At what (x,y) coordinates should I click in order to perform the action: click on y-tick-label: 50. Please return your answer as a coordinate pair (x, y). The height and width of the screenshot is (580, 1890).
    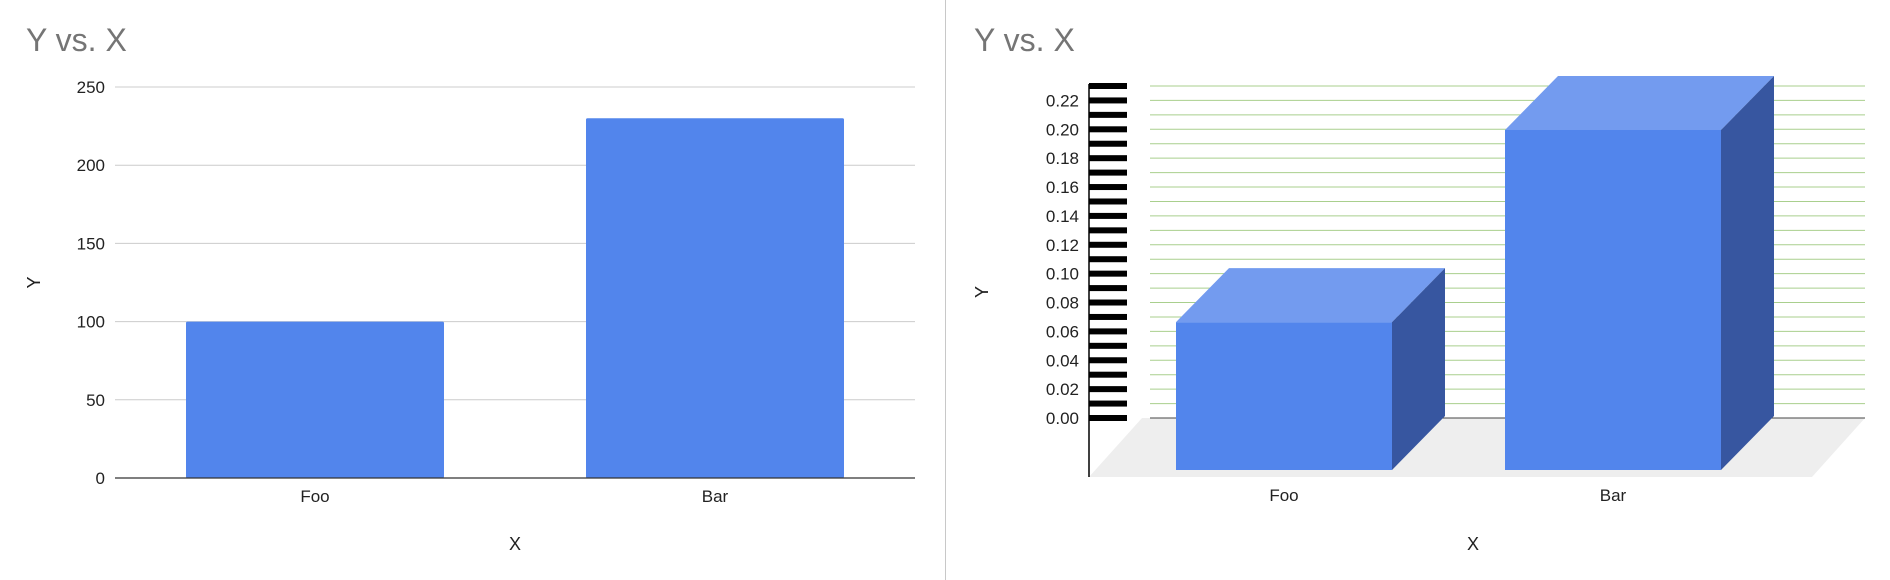
    Looking at the image, I should click on (95, 400).